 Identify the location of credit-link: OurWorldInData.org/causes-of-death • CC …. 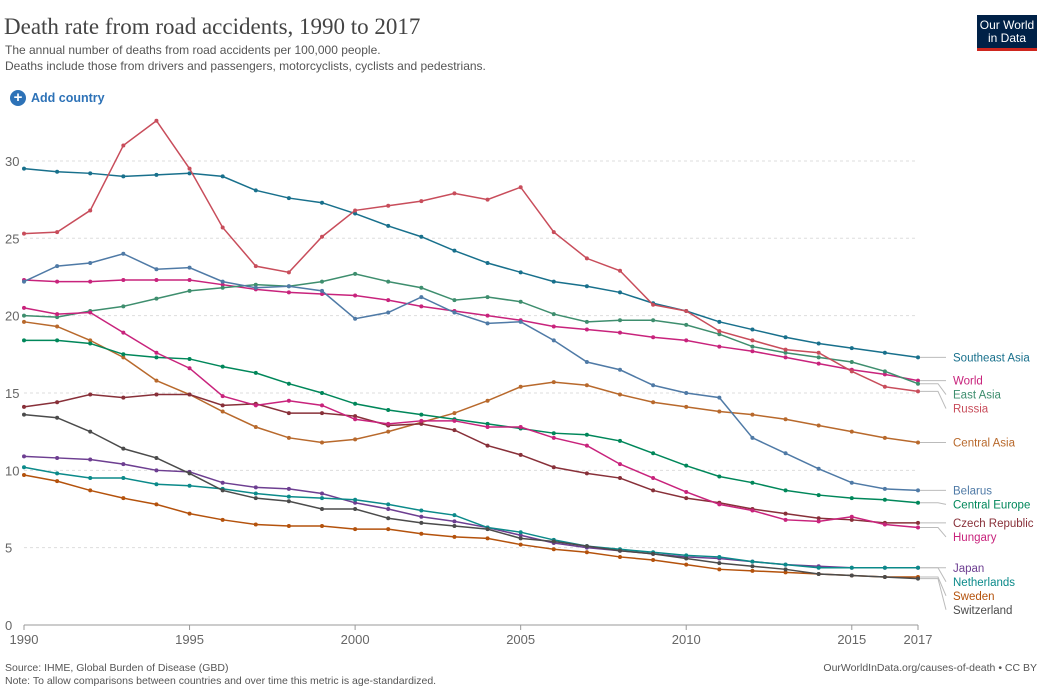
(930, 668).